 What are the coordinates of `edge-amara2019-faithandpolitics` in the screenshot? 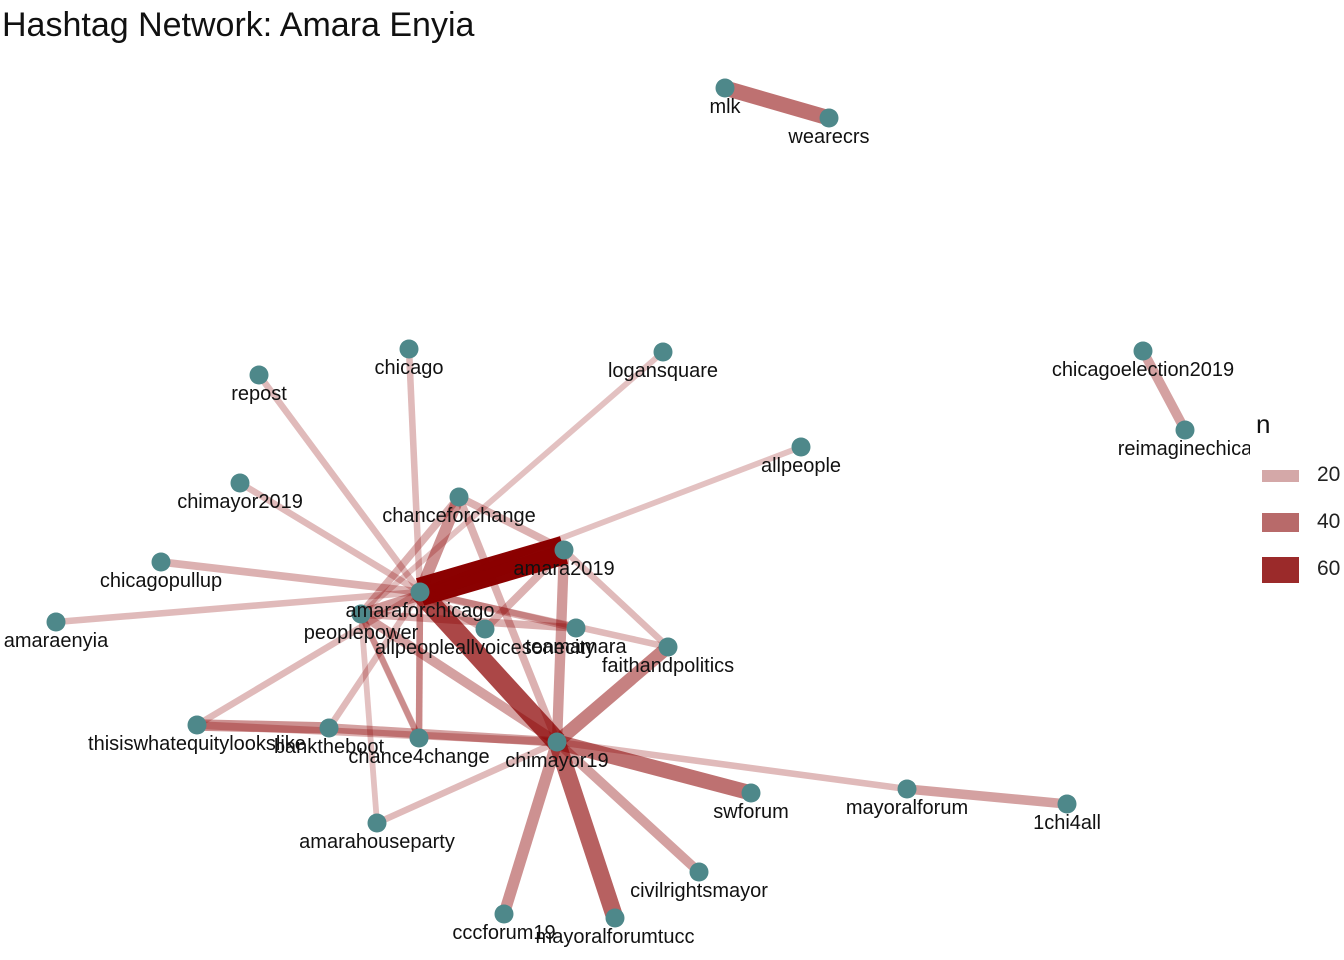 It's located at (616, 598).